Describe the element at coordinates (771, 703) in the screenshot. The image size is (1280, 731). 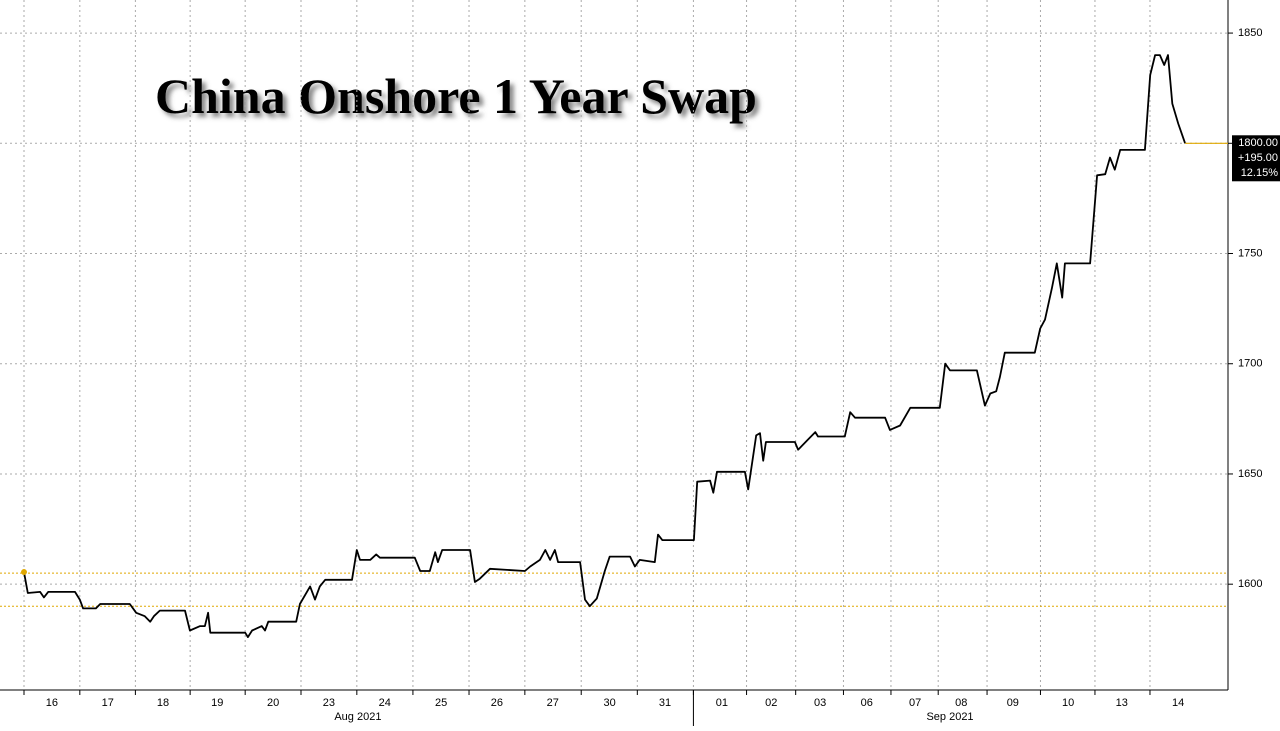
I see `x-tick-label: 02` at that location.